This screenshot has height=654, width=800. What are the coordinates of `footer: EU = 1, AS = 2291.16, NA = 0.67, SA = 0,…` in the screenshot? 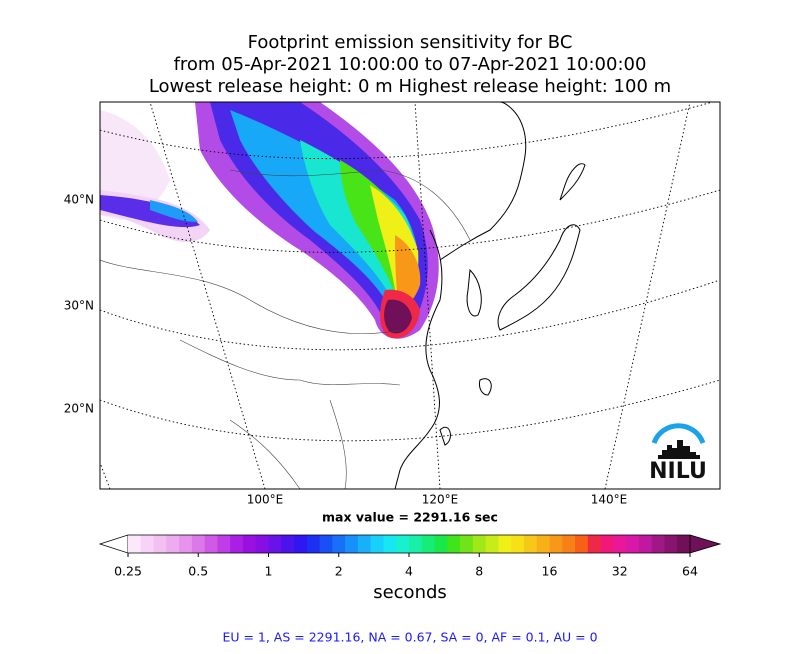 It's located at (409, 637).